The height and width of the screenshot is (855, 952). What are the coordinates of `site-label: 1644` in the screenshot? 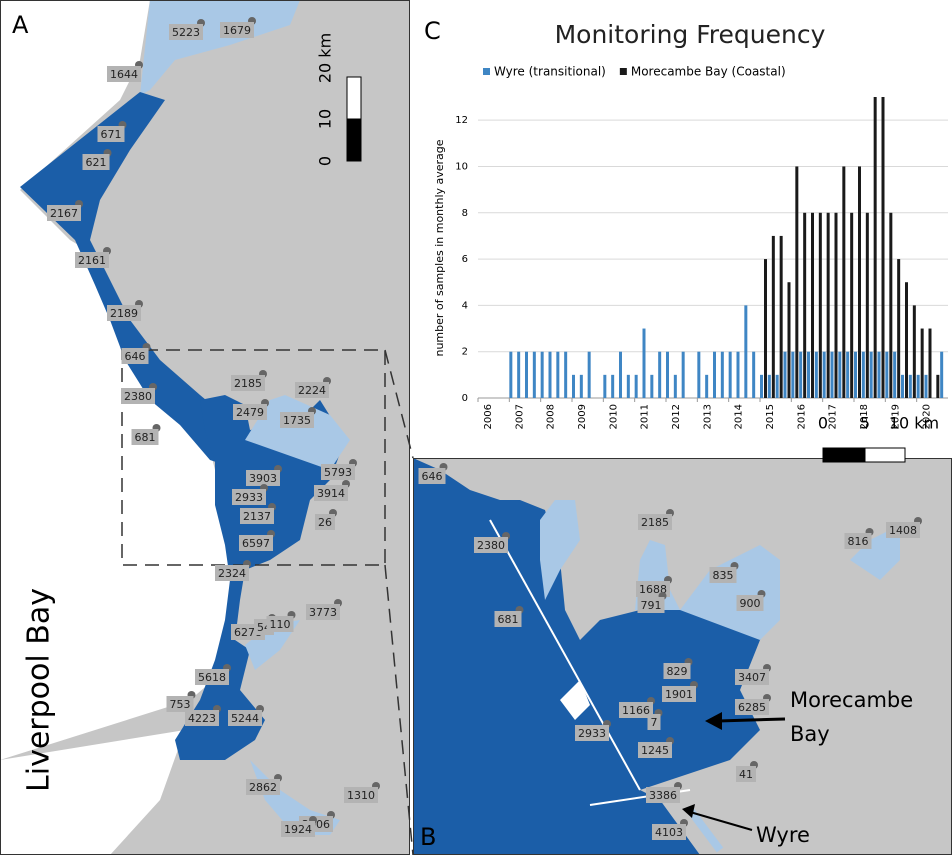 It's located at (124, 74).